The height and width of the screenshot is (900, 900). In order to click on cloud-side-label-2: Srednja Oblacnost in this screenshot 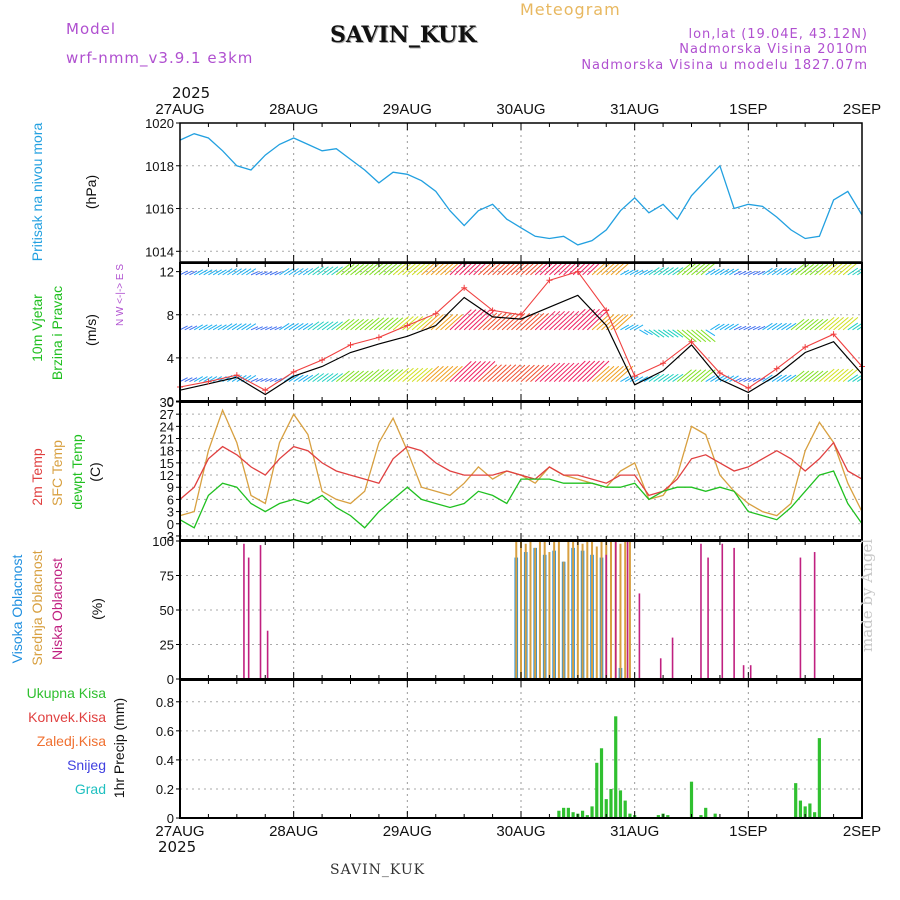, I will do `click(37, 607)`.